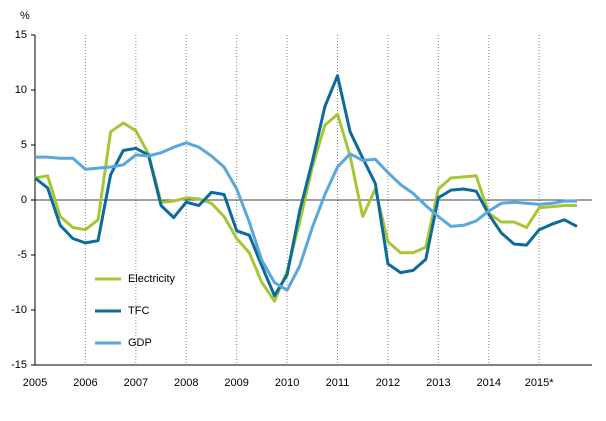 The image size is (606, 421). I want to click on legend-label: TFC, so click(138, 311).